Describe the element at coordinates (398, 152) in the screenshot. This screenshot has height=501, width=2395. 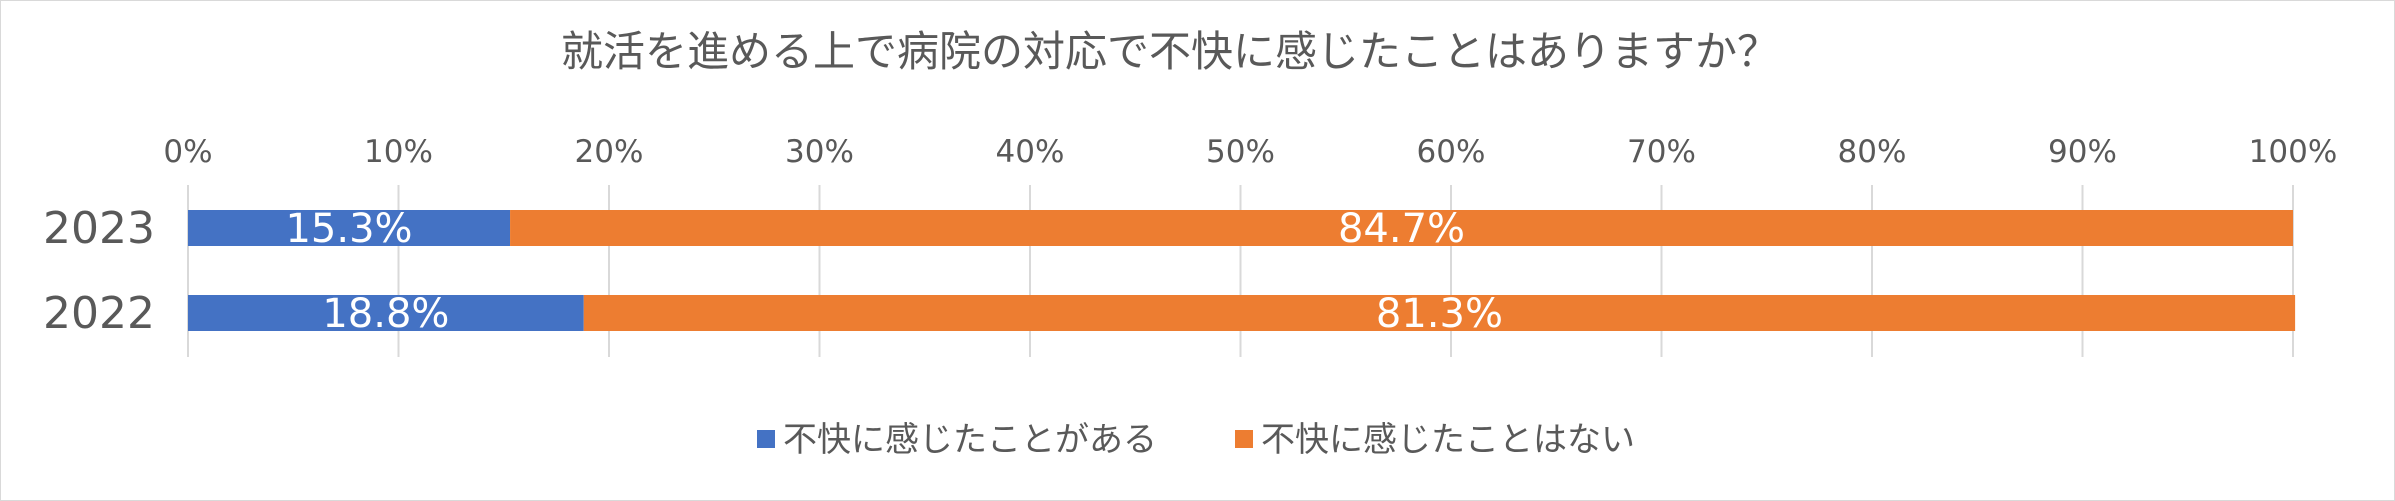
I see `x-tick-label: 10%` at that location.